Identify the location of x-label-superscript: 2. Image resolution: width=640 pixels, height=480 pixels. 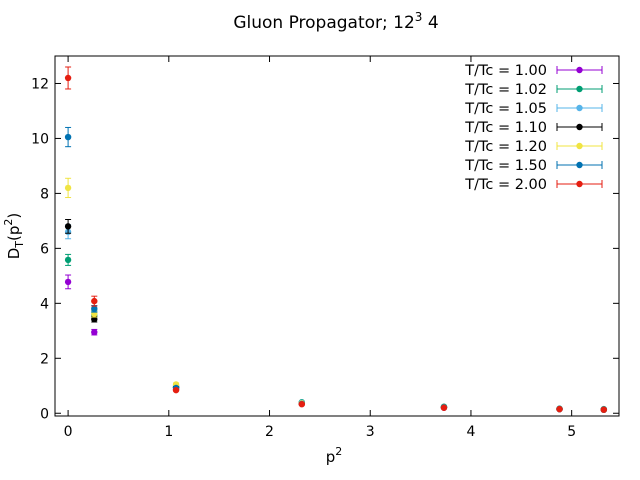
(338, 451).